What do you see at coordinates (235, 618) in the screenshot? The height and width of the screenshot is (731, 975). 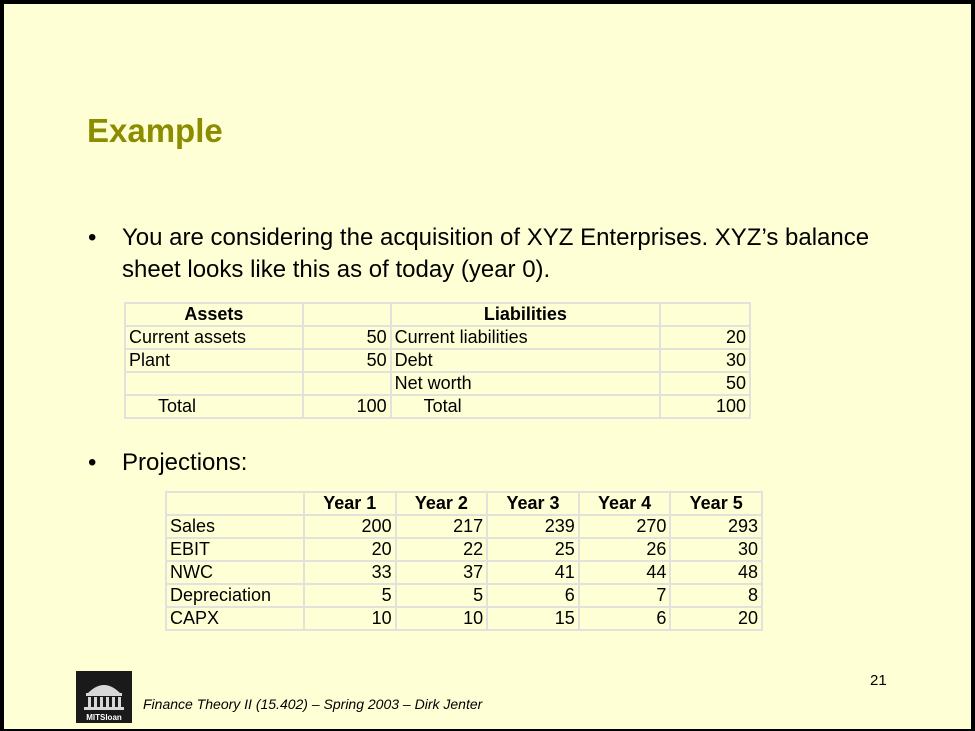 I see `table-cell: CAPX` at bounding box center [235, 618].